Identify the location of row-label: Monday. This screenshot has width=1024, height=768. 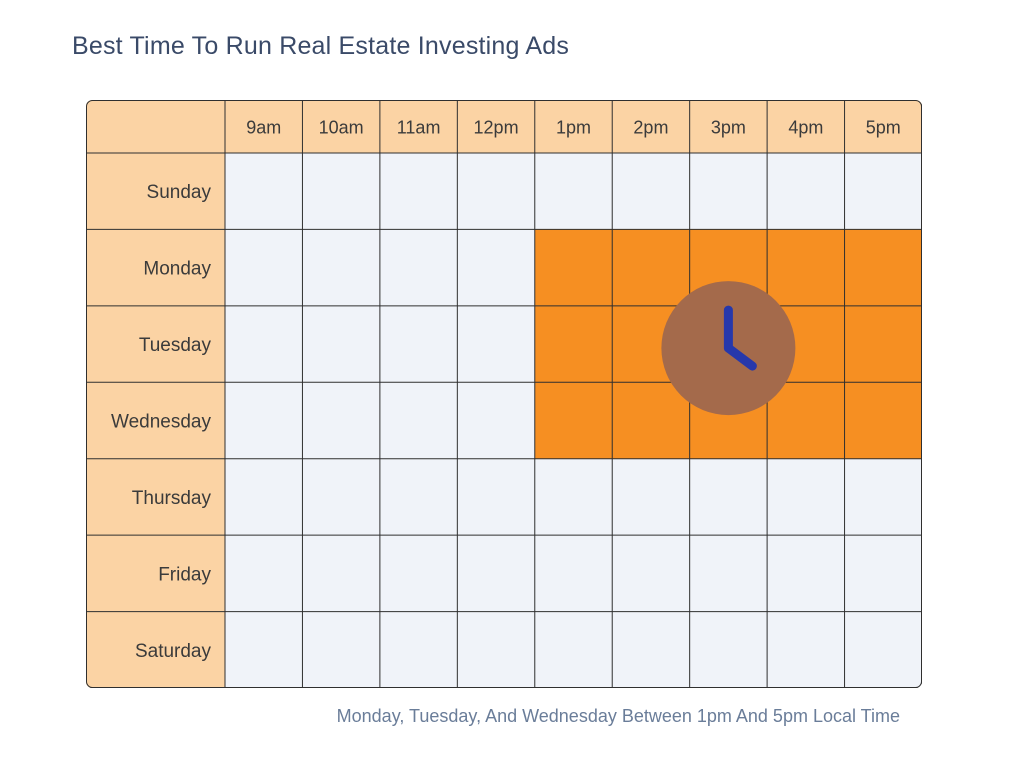
(177, 269).